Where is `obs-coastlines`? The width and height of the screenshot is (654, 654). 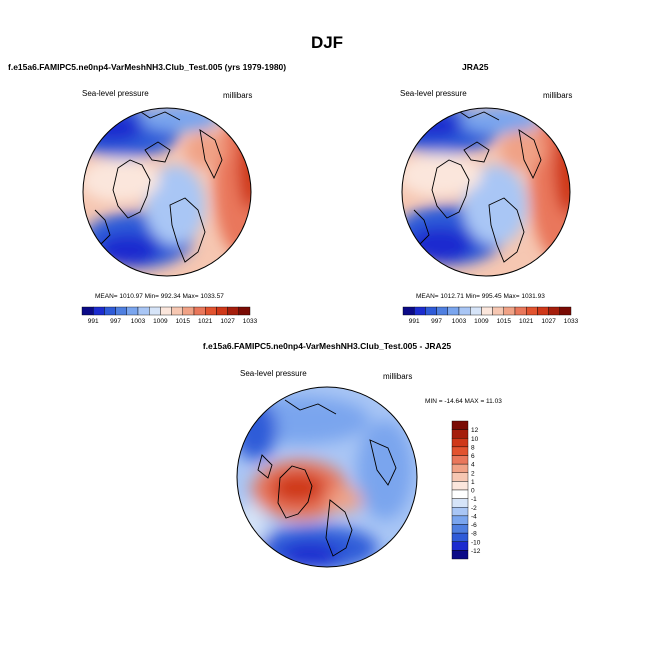
obs-coastlines is located at coordinates (477, 185).